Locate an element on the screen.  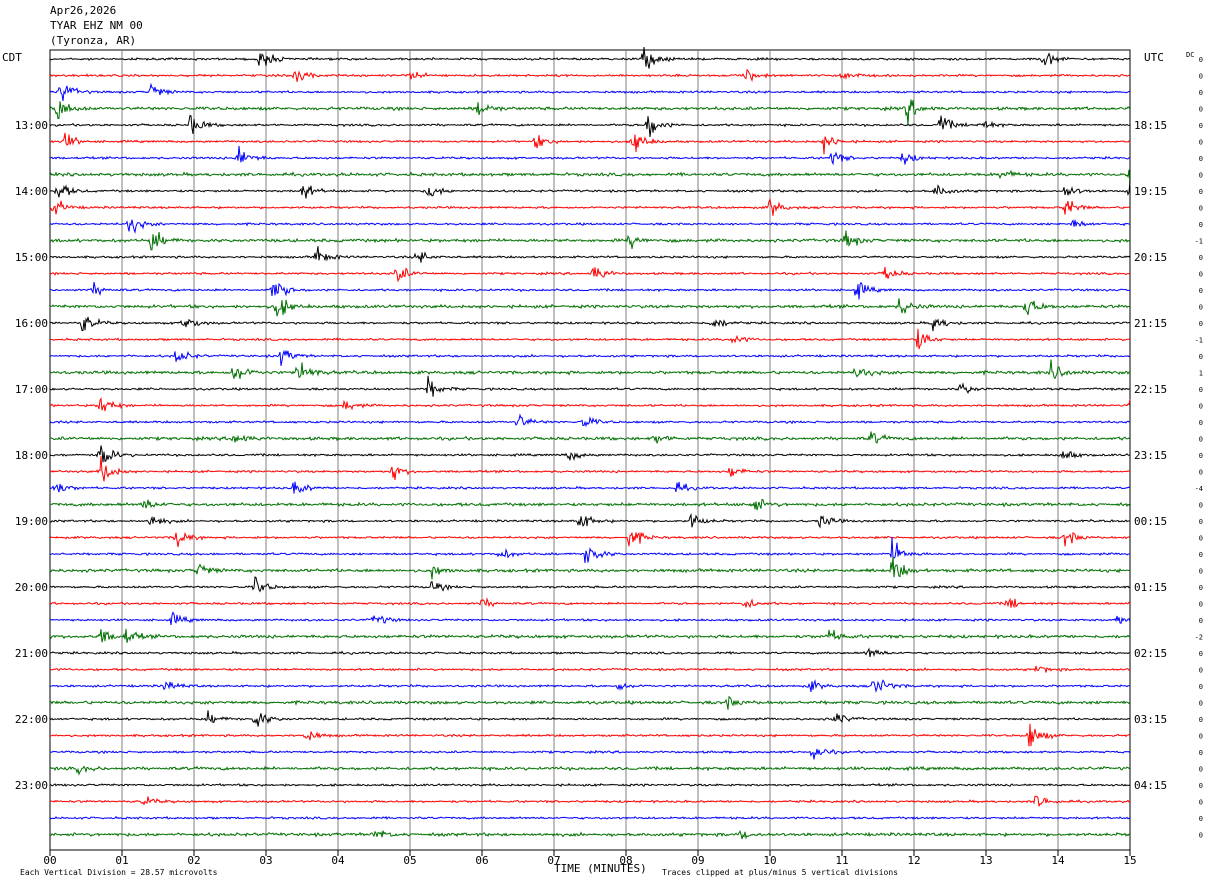
x-tick-label: 13 is located at coordinates (985, 860).